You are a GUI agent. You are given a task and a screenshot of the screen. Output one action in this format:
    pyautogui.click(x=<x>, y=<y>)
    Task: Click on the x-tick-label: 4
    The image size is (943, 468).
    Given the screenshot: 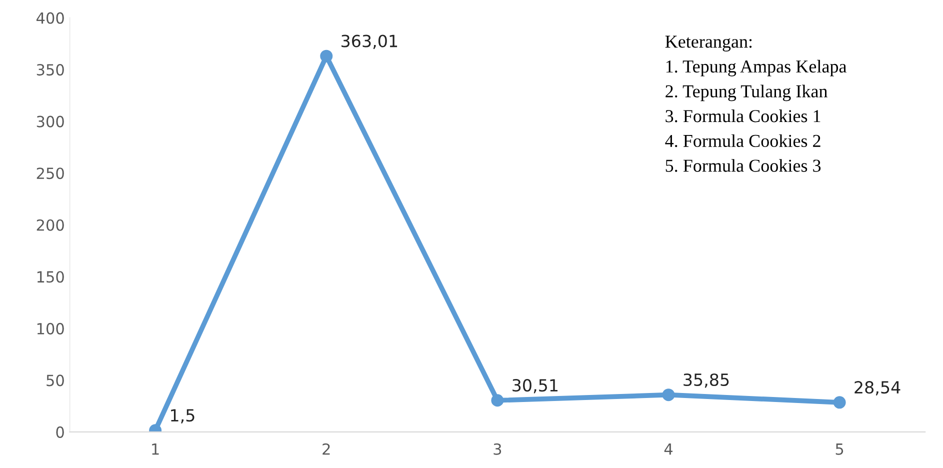 What is the action you would take?
    pyautogui.click(x=668, y=449)
    